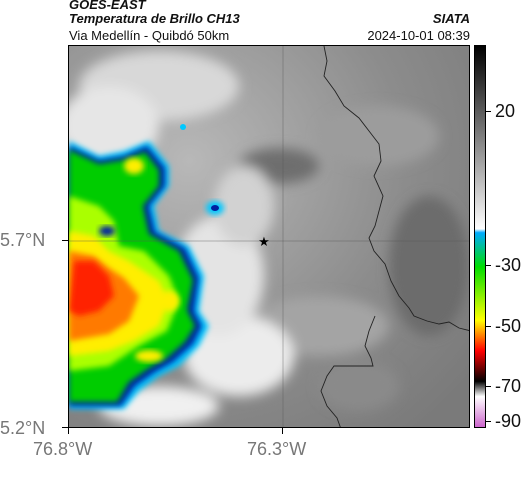 The image size is (526, 491). Describe the element at coordinates (418, 35) in the screenshot. I see `datetime-label: 2024-10-01 08:39` at that location.